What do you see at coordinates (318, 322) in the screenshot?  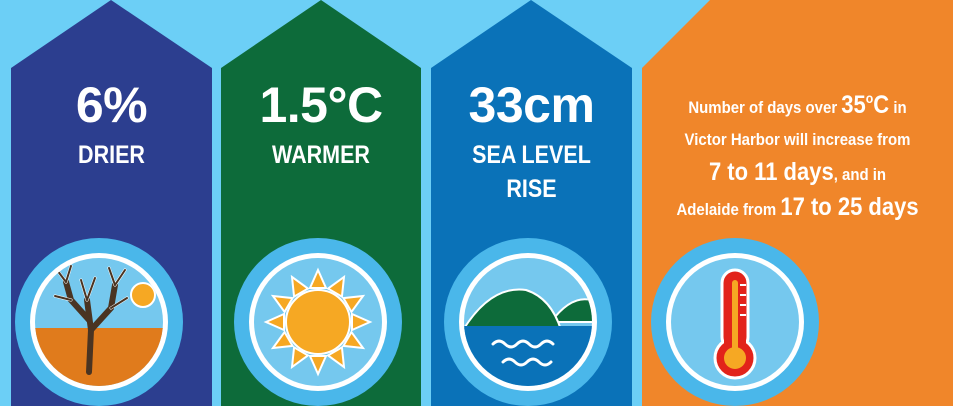 I see `sun-icon` at bounding box center [318, 322].